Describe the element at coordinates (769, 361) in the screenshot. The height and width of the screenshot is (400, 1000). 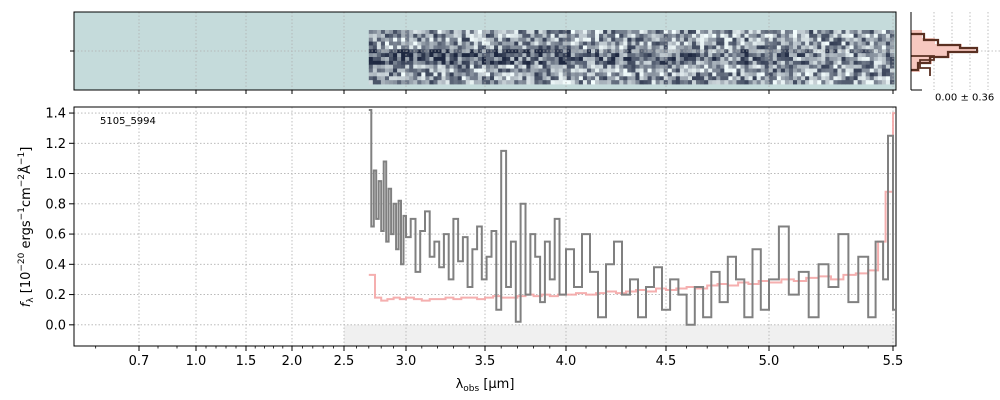
I see `x-tick-label: 5.0` at that location.